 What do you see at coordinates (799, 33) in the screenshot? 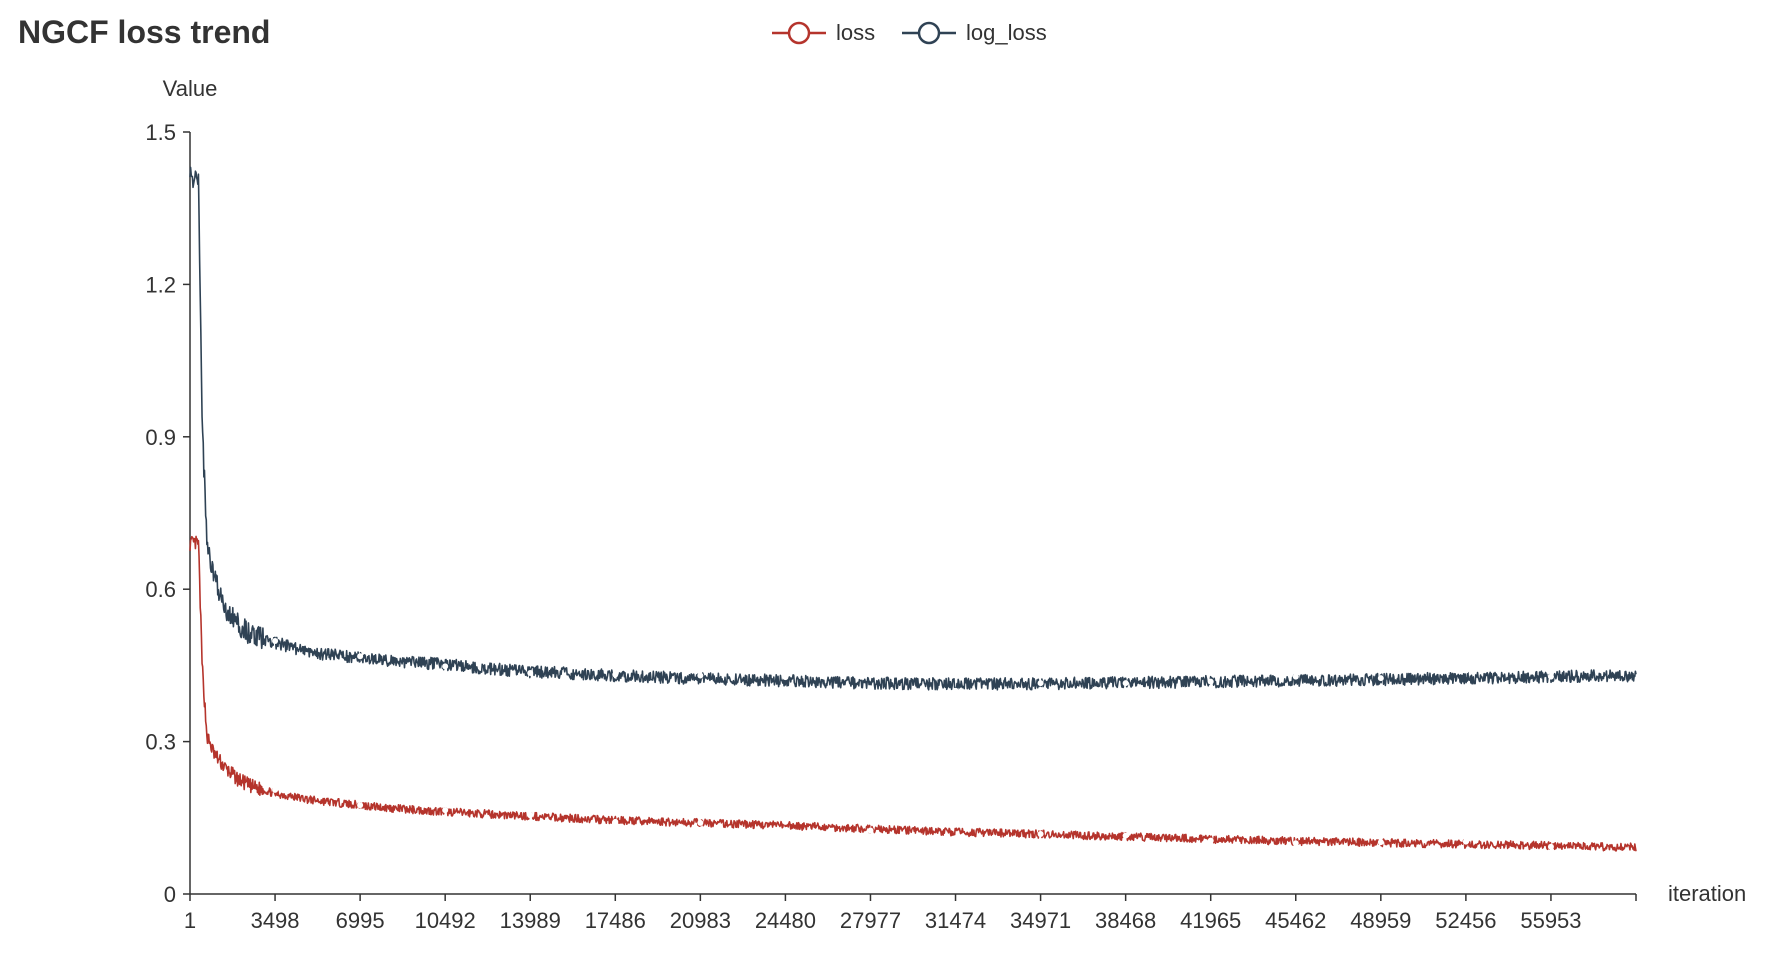
I see `legend-loss-icon` at bounding box center [799, 33].